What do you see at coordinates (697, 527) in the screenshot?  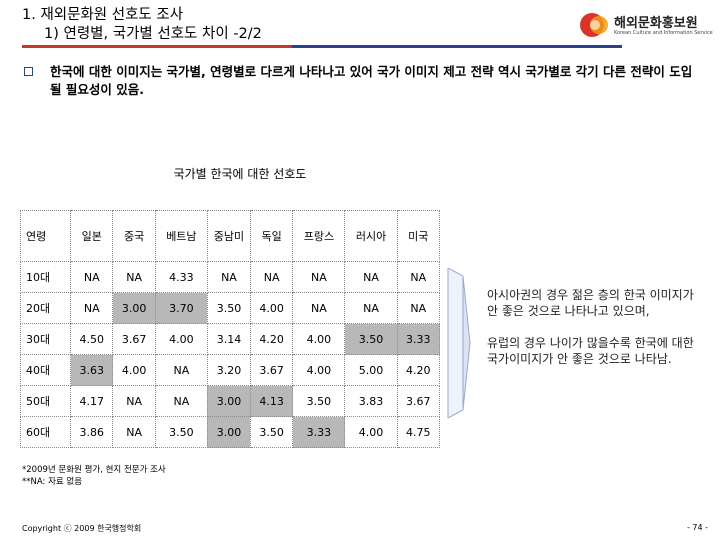 I see `page-number: - 74 -` at bounding box center [697, 527].